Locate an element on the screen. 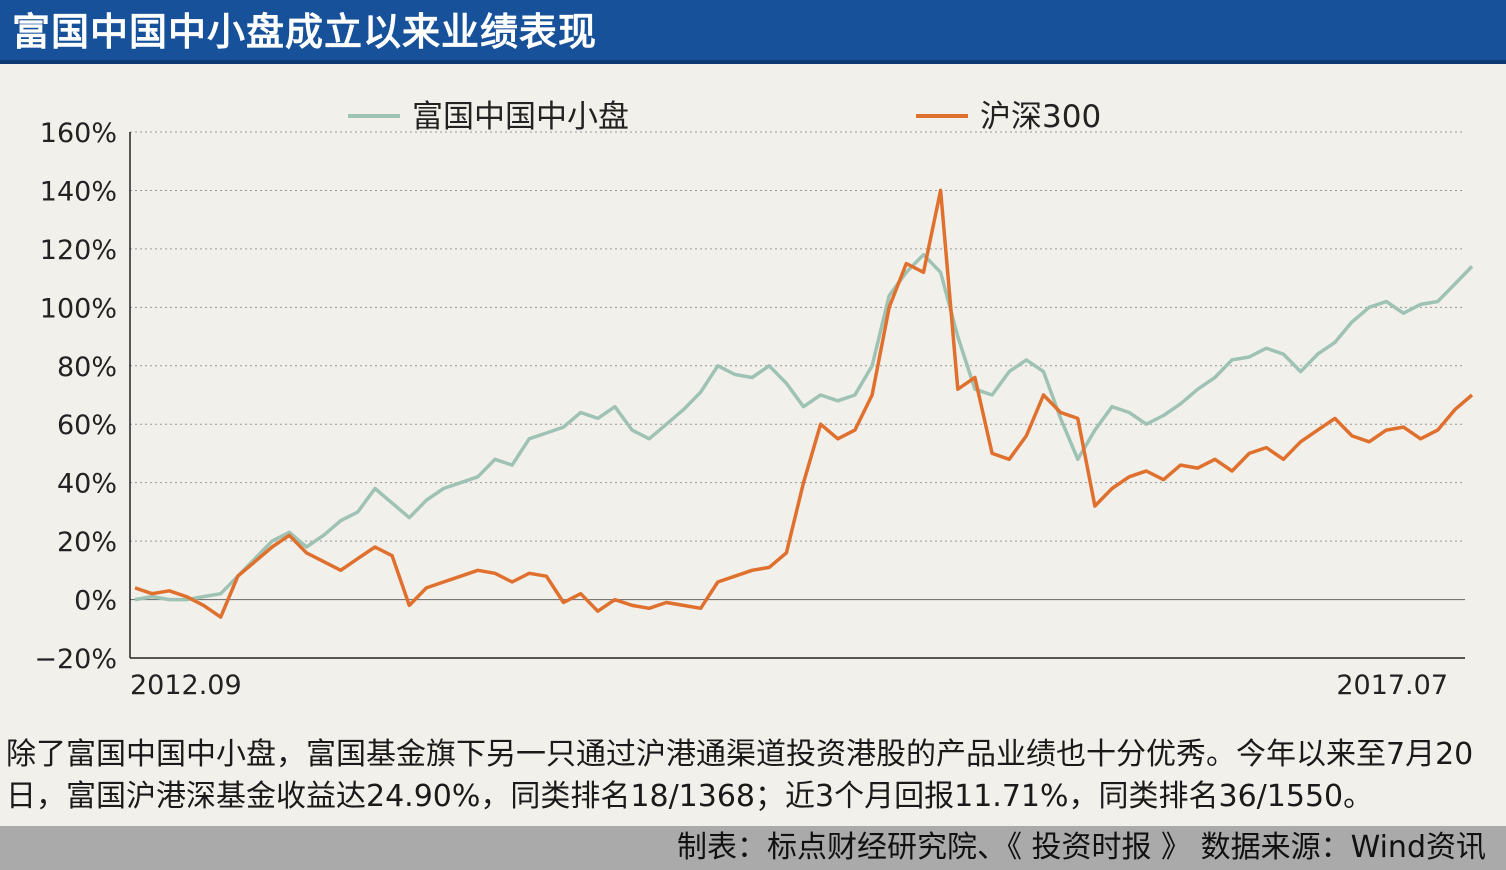 This screenshot has height=870, width=1506. x-tick-labels: 2012.09 2017.07 is located at coordinates (789, 685).